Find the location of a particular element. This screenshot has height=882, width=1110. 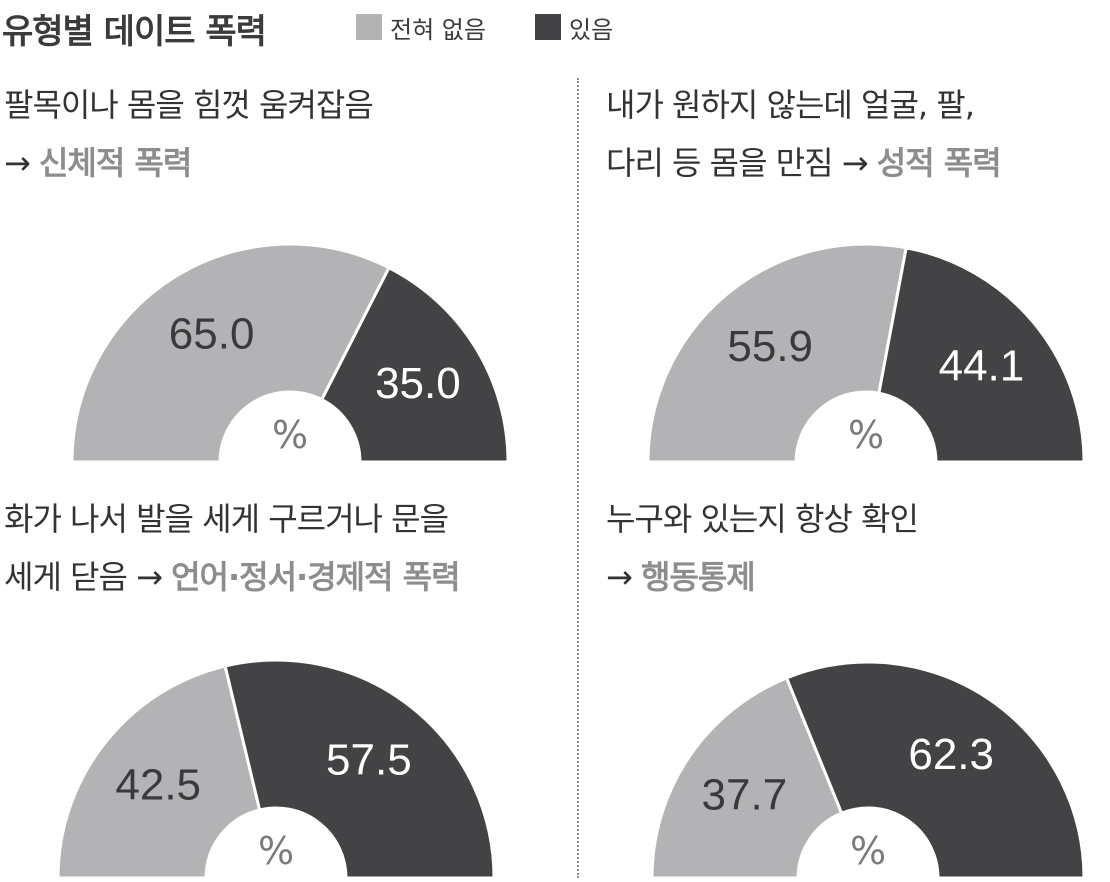

data-label-yes: 57.5 is located at coordinates (369, 760).